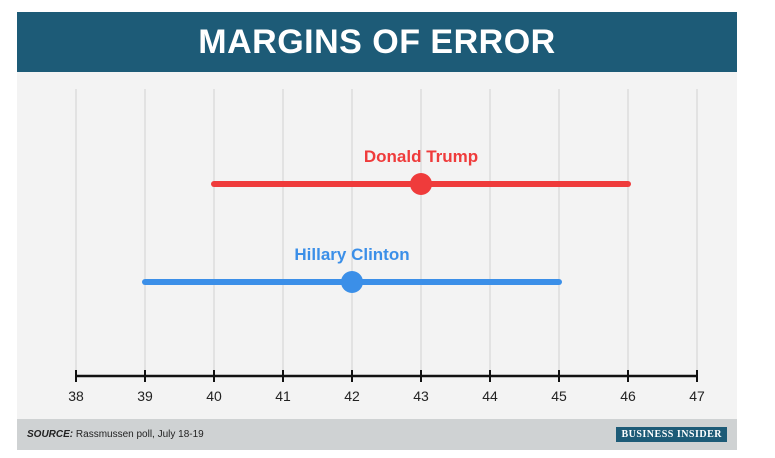  What do you see at coordinates (490, 396) in the screenshot?
I see `x-tick-label-44: 44` at bounding box center [490, 396].